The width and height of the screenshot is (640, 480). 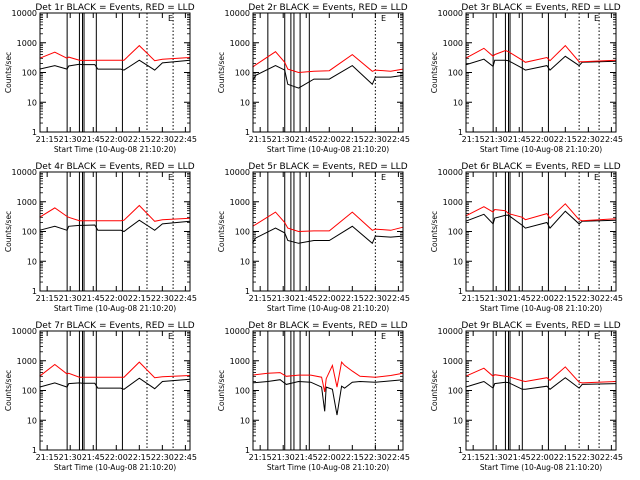 What do you see at coordinates (327, 326) in the screenshot?
I see `panel-title: Det 8r BLACK = Events, RED = LLD` at bounding box center [327, 326].